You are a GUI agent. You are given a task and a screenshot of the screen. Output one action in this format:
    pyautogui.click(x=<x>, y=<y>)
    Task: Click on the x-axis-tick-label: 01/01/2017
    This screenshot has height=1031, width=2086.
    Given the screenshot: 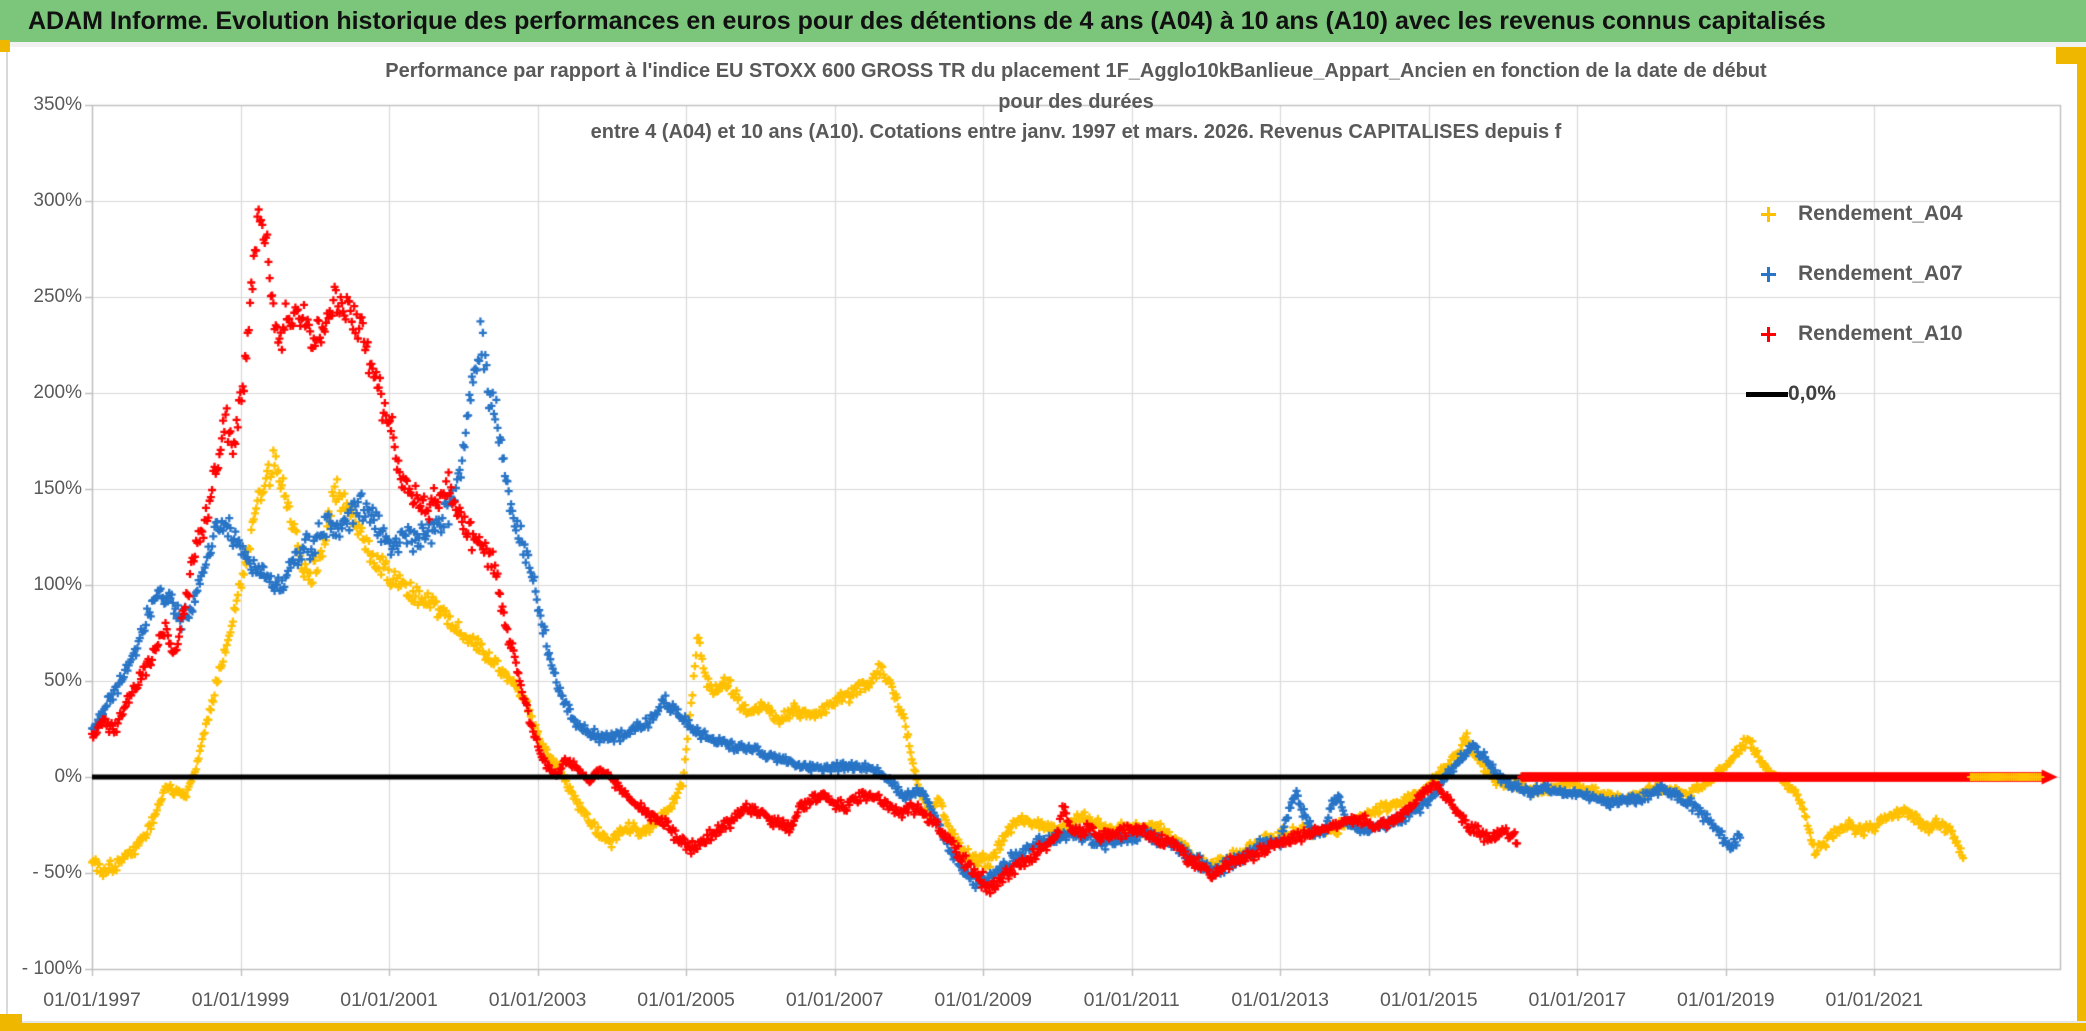 What is the action you would take?
    pyautogui.click(x=1577, y=1000)
    